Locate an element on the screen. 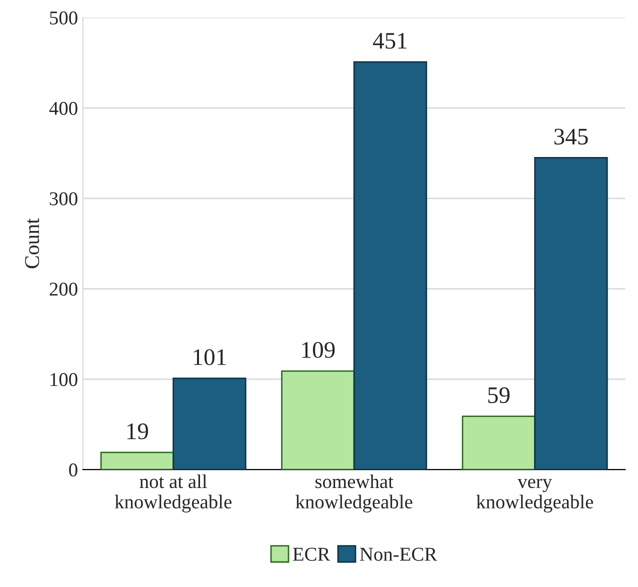 The height and width of the screenshot is (587, 638). data-label: 101 is located at coordinates (210, 357).